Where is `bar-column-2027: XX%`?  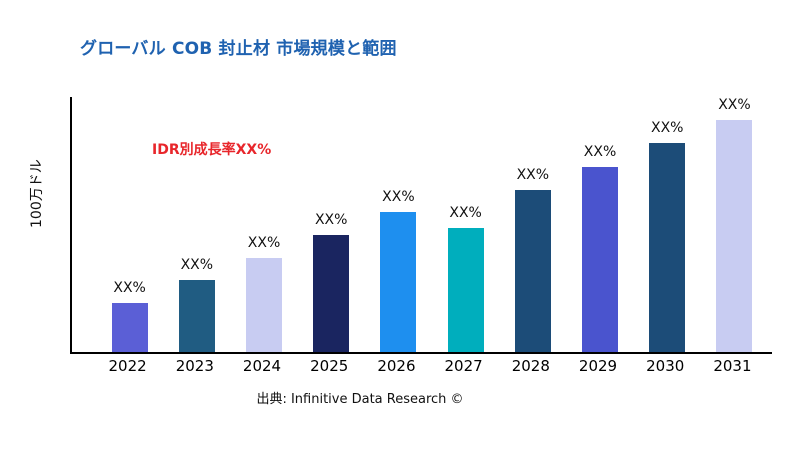
bar-column-2027: XX% is located at coordinates (465, 224).